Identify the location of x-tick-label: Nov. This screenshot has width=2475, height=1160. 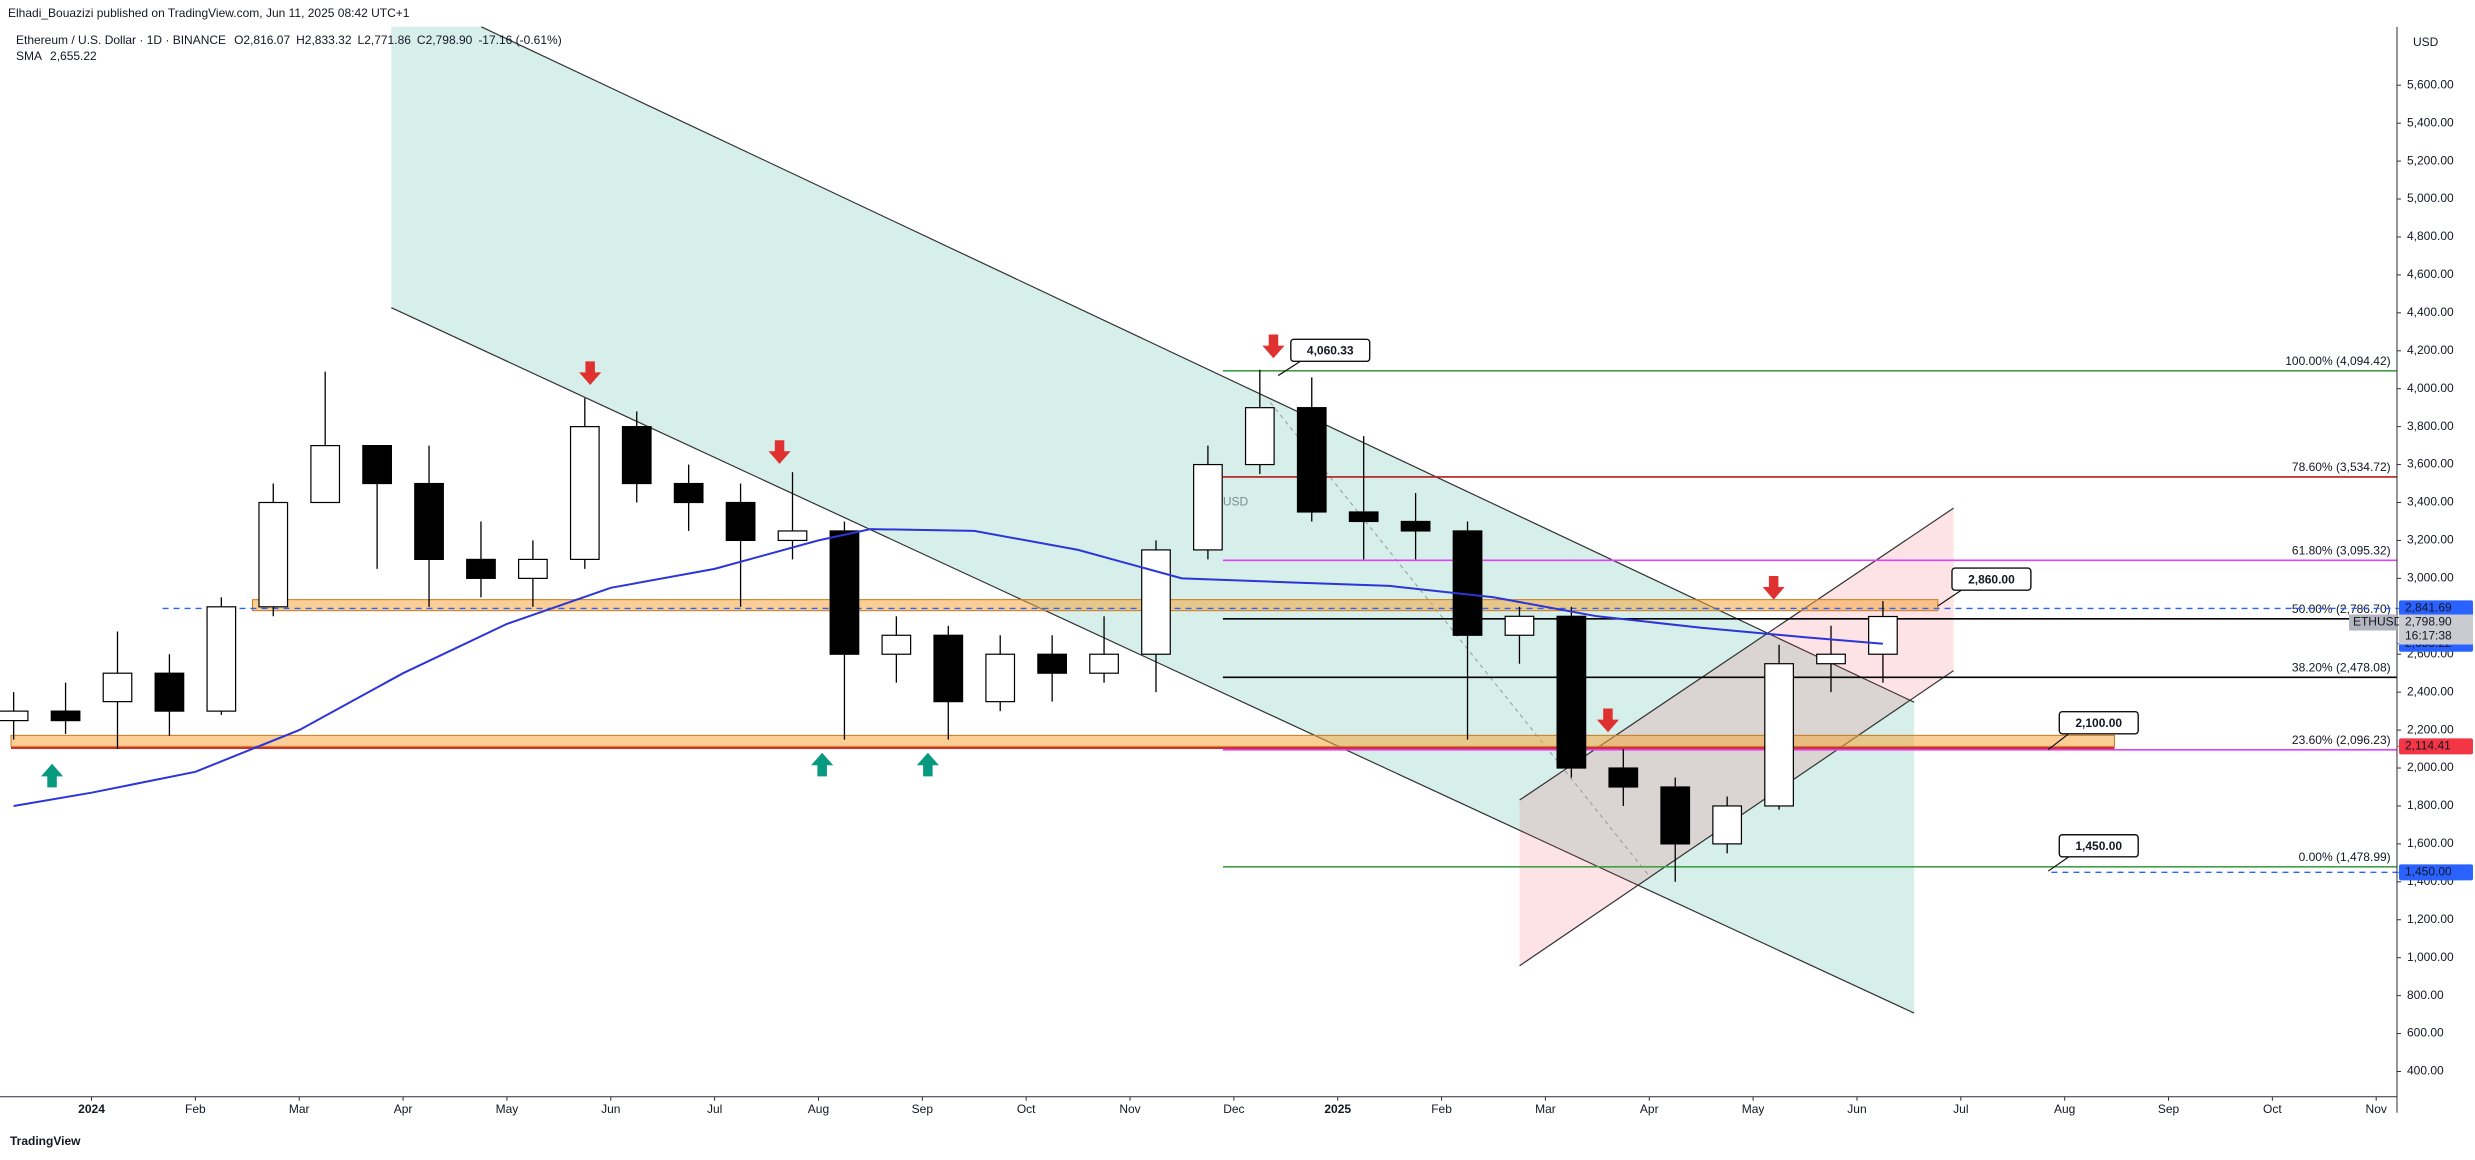
(2376, 1109).